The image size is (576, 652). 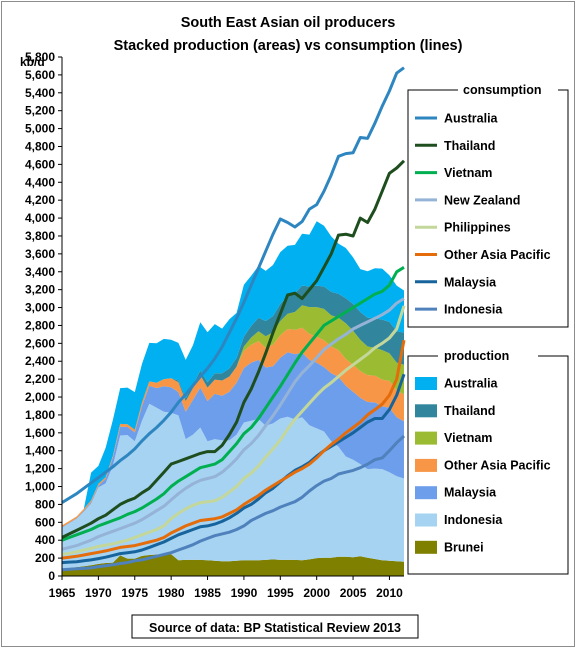 What do you see at coordinates (40, 325) in the screenshot?
I see `y-tick-label: 2,800` at bounding box center [40, 325].